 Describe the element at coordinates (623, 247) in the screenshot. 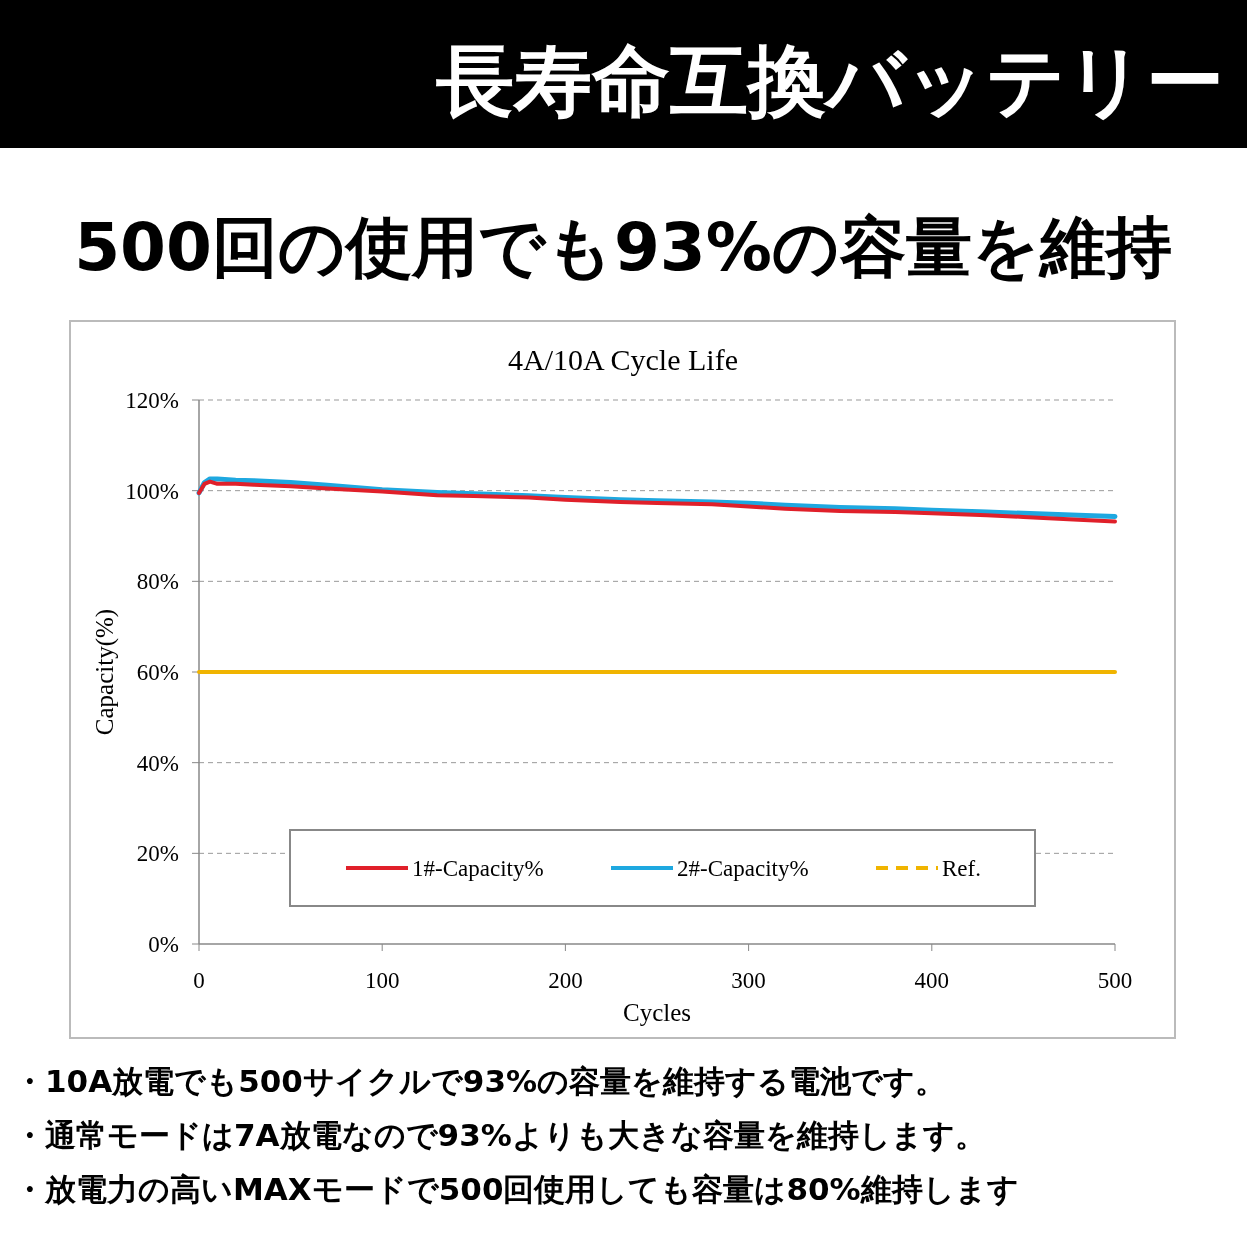

I see `text: 500回の使用でも93%の容量を維持` at that location.